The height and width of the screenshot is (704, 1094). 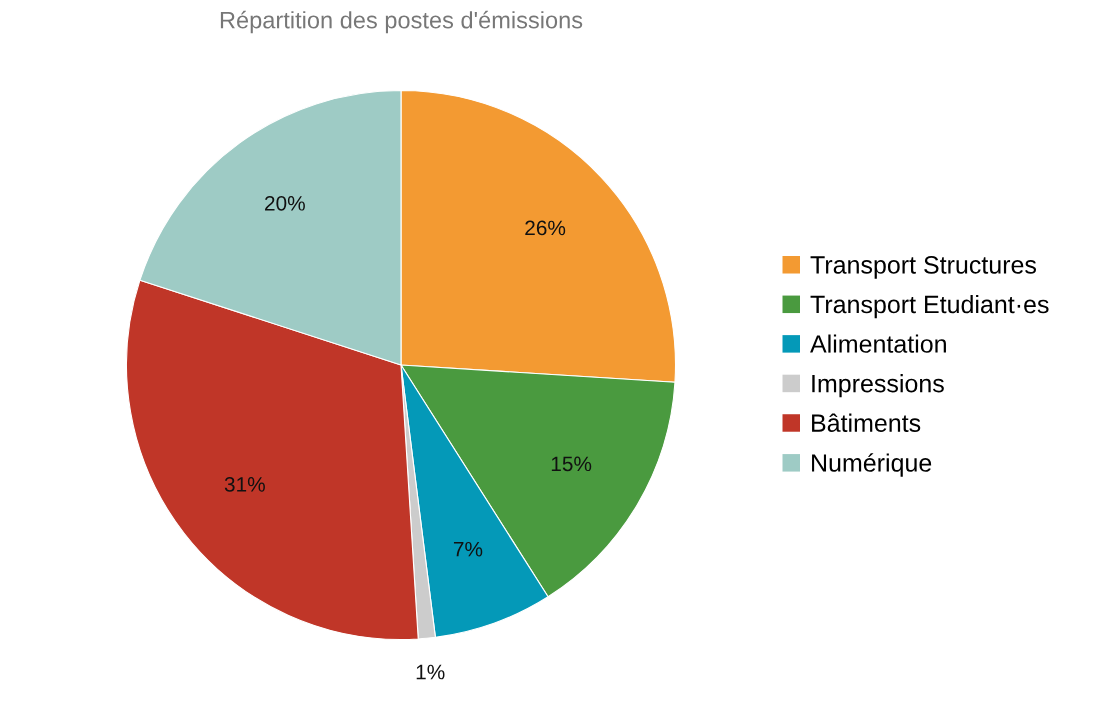 I want to click on legend-label: Bâtiments, so click(x=866, y=422).